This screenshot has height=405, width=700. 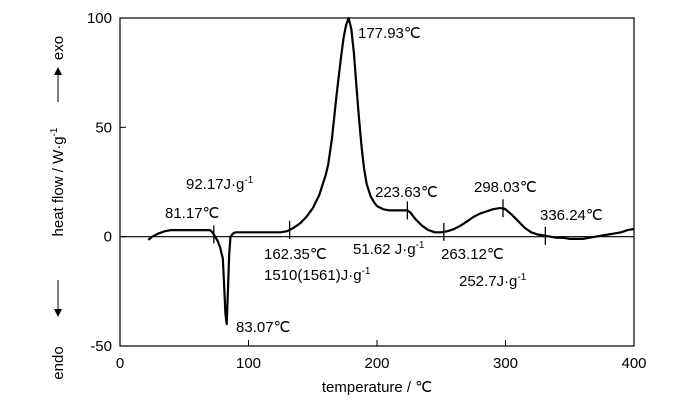 What do you see at coordinates (633, 363) in the screenshot?
I see `x-tick-label: 400` at bounding box center [633, 363].